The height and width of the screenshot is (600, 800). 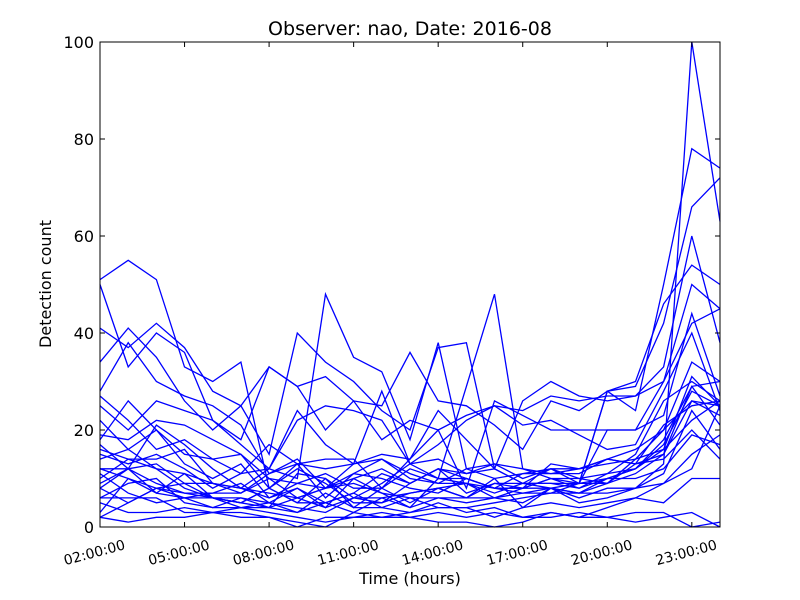 What do you see at coordinates (409, 578) in the screenshot?
I see `x-axis-label: Time (hours)` at bounding box center [409, 578].